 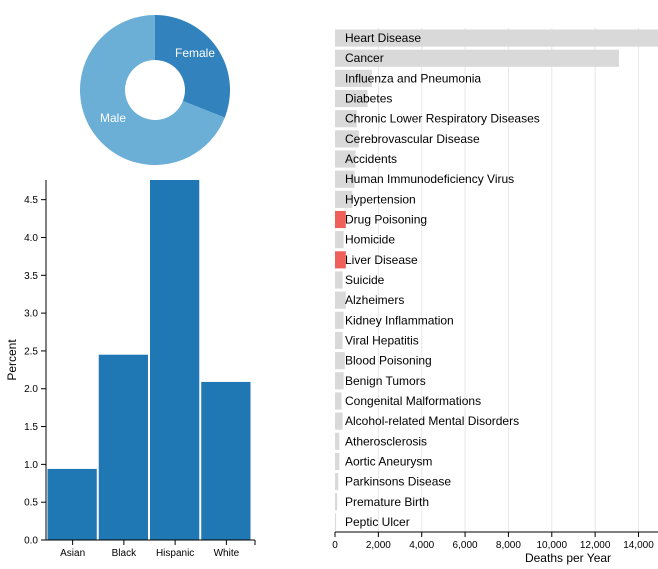 What do you see at coordinates (226, 460) in the screenshot?
I see `race-bar-white` at bounding box center [226, 460].